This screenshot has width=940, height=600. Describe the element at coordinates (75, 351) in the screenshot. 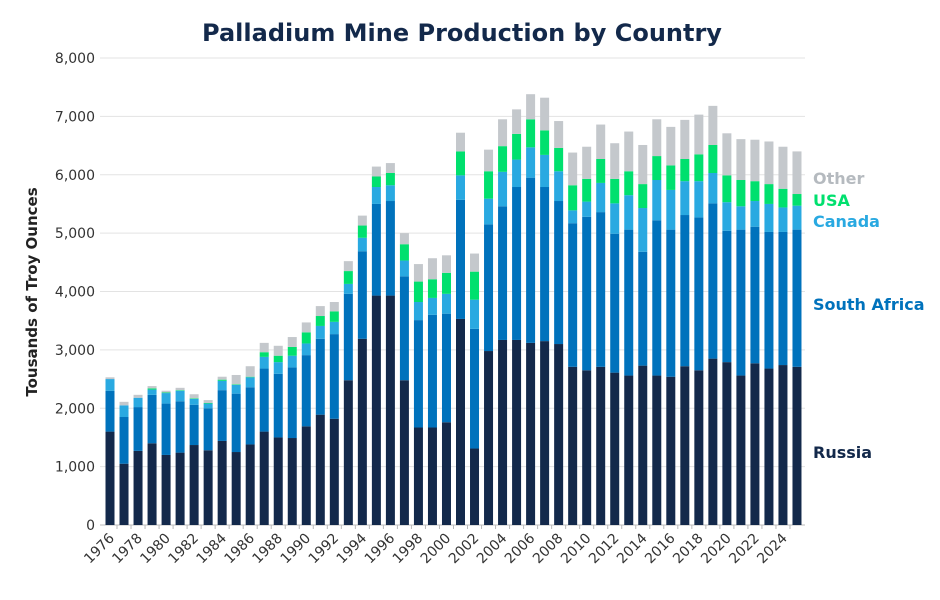

I see `y-tick-label: 3,000` at that location.